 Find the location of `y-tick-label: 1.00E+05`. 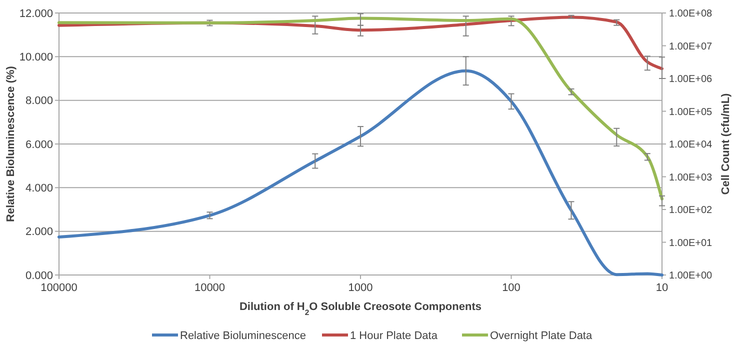

y-tick-label: 1.00E+05 is located at coordinates (691, 112).